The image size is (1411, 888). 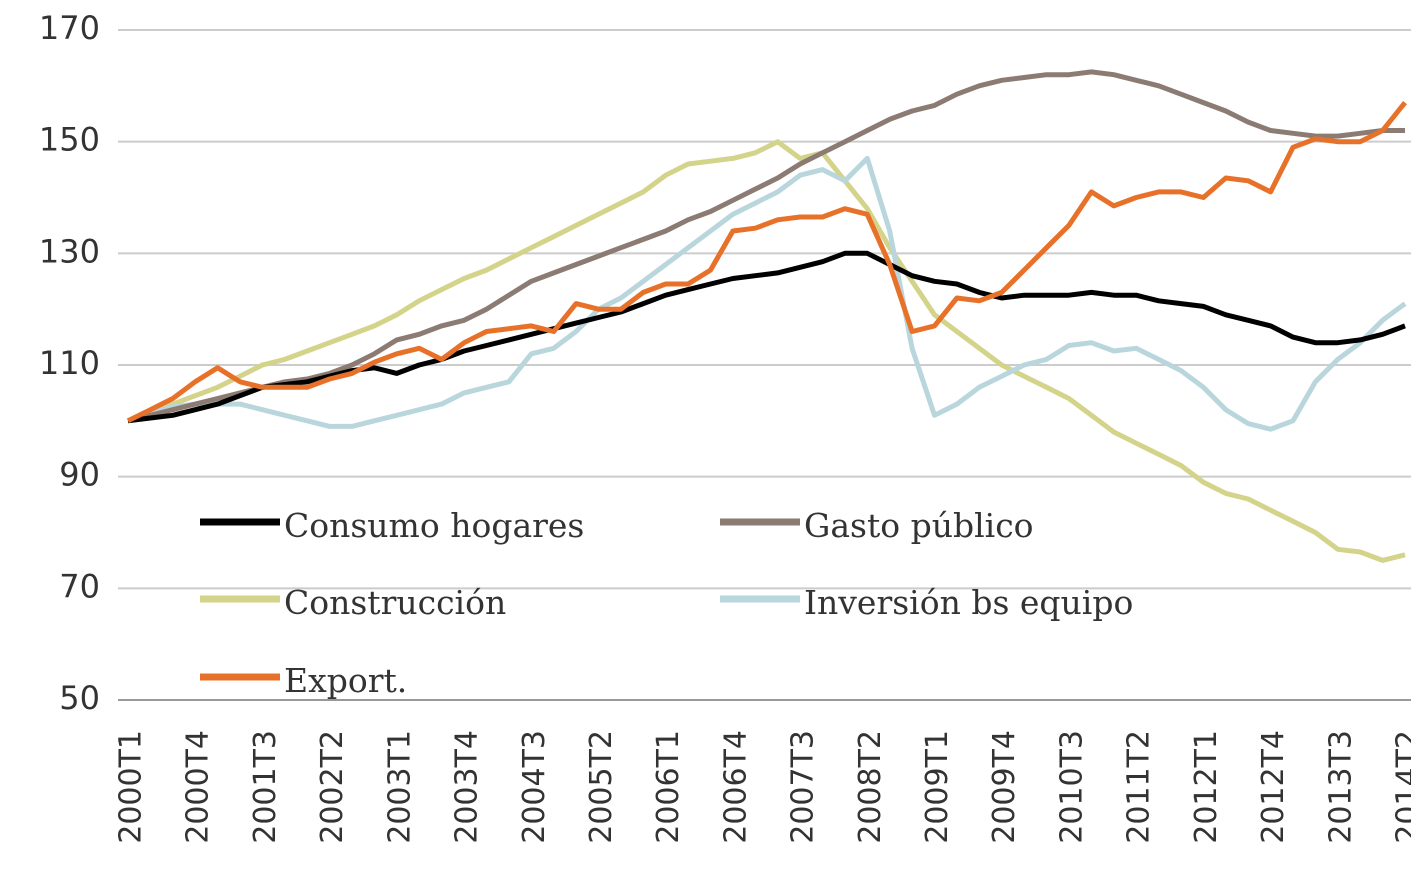 I want to click on legend-label: Inversión bs equipo, so click(x=968, y=602).